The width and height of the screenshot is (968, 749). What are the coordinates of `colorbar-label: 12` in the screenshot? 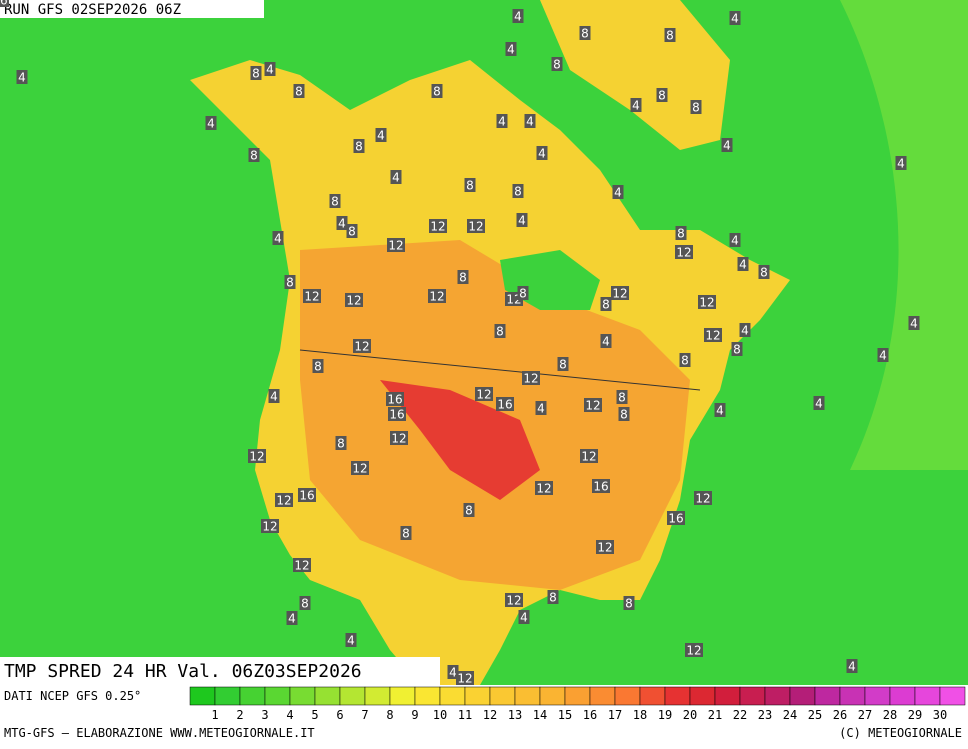 It's located at (490, 715).